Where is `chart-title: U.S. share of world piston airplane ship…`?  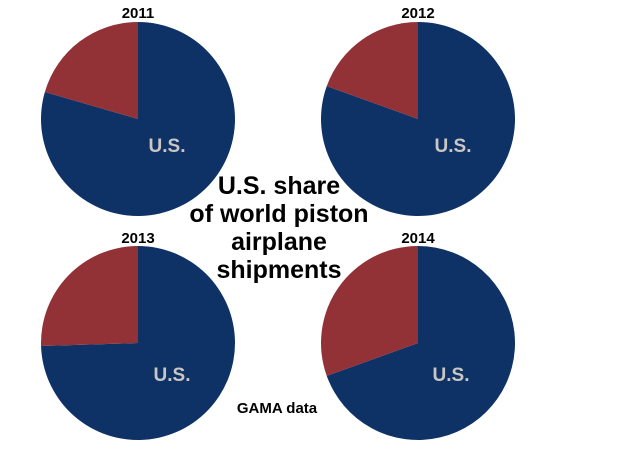
chart-title: U.S. share of world piston airplane ship… is located at coordinates (278, 228).